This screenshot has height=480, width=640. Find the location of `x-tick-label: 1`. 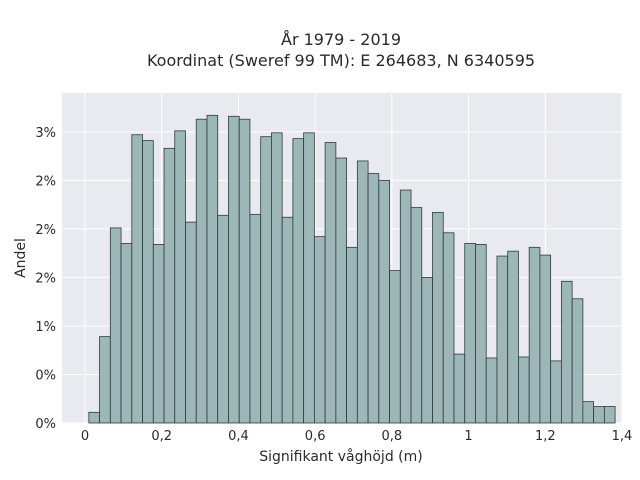

x-tick-label: 1 is located at coordinates (468, 436).